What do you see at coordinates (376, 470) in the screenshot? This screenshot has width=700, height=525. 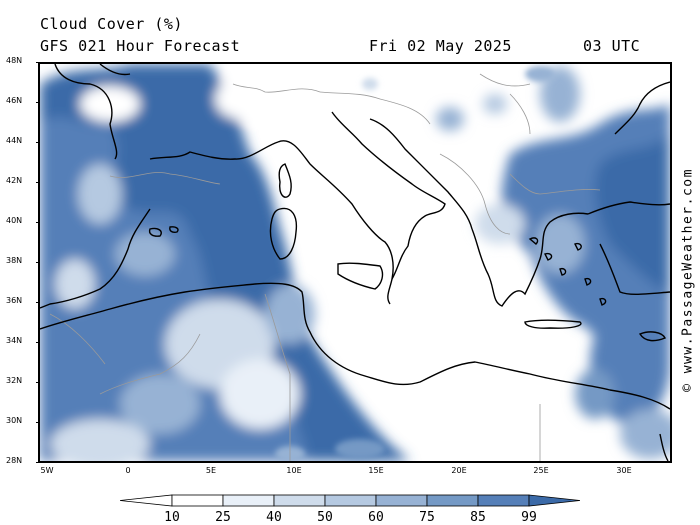 I see `lon-label-15e: 15E` at bounding box center [376, 470].